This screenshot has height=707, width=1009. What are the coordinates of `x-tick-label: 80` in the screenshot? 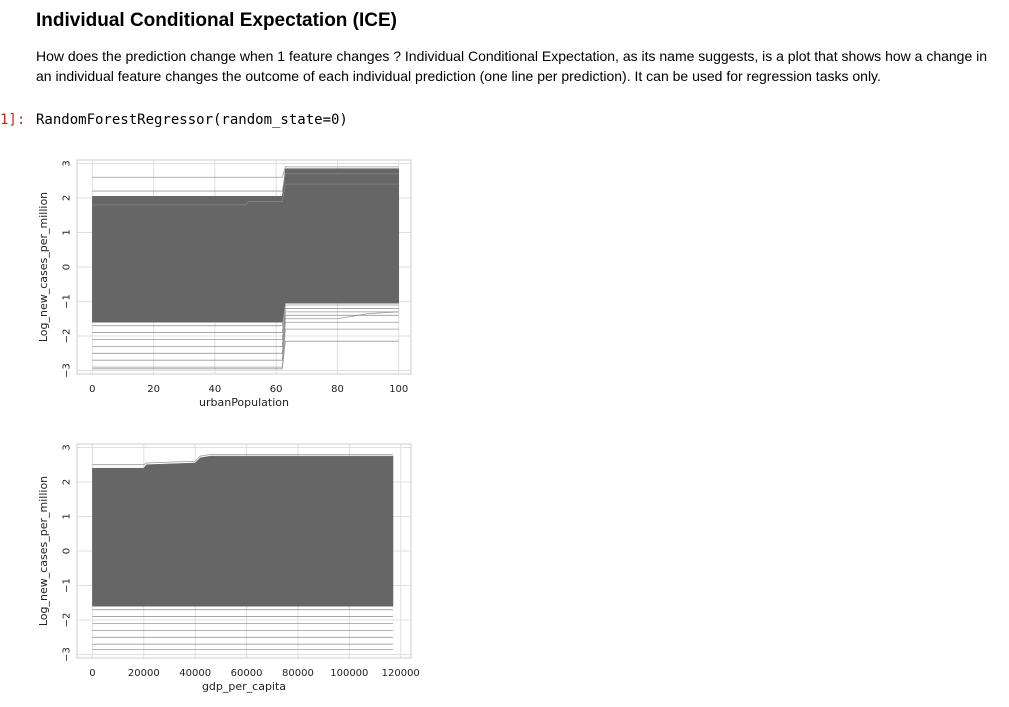 It's located at (337, 389).